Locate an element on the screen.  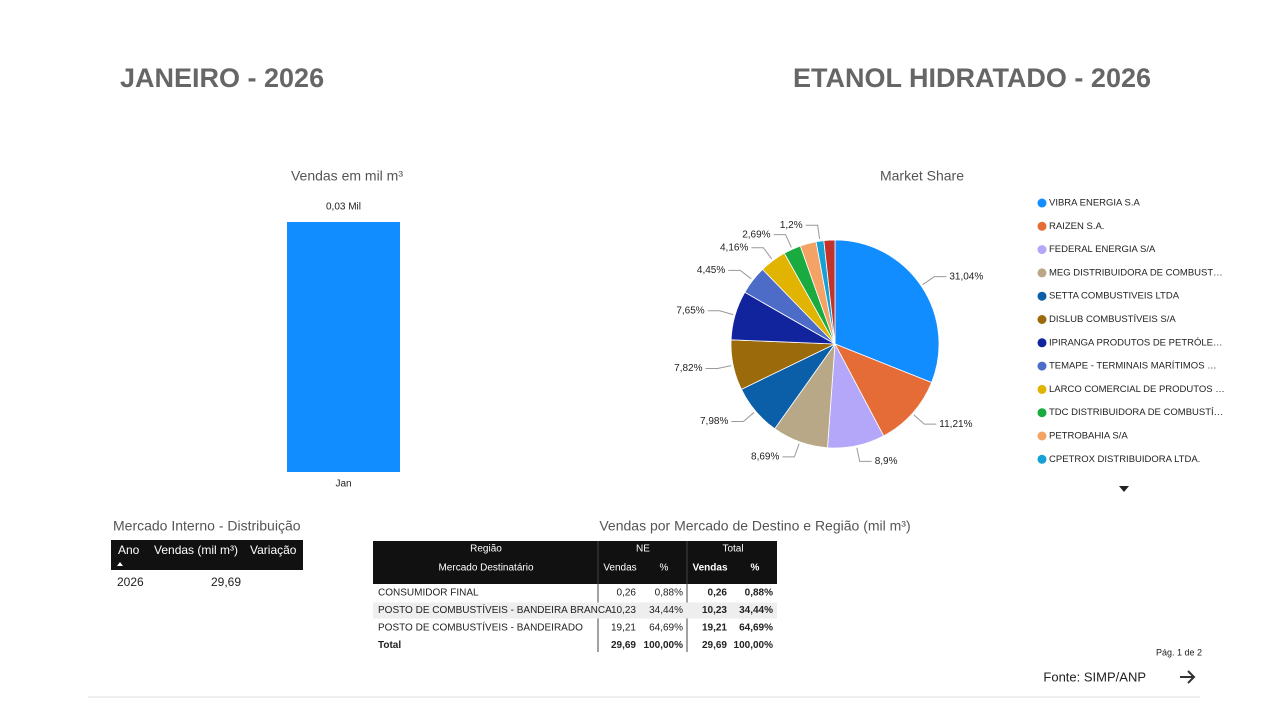
x-tick-label: Jan is located at coordinates (343, 484).